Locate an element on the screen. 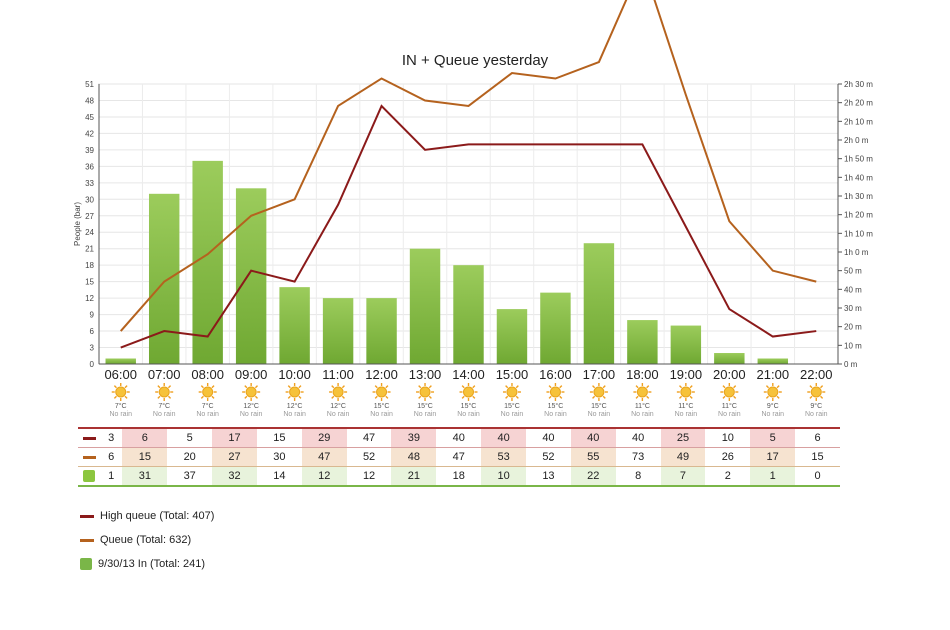 This screenshot has height=630, width=950. y-tick-label: 15 is located at coordinates (89, 282).